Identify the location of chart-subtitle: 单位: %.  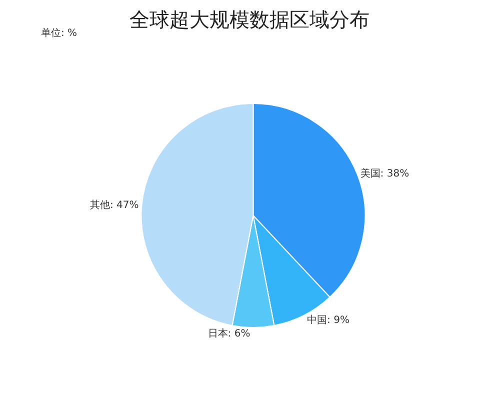
(59, 33).